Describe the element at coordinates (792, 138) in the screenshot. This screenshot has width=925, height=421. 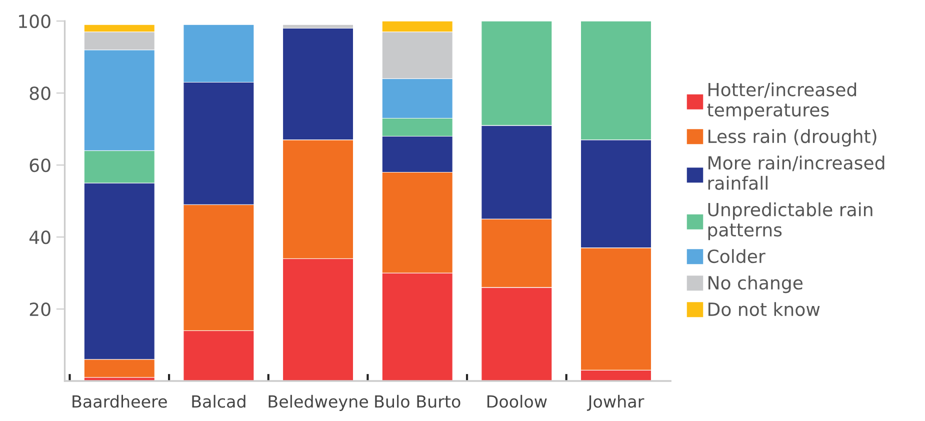
I see `legend-label: Less rain (drought)` at that location.